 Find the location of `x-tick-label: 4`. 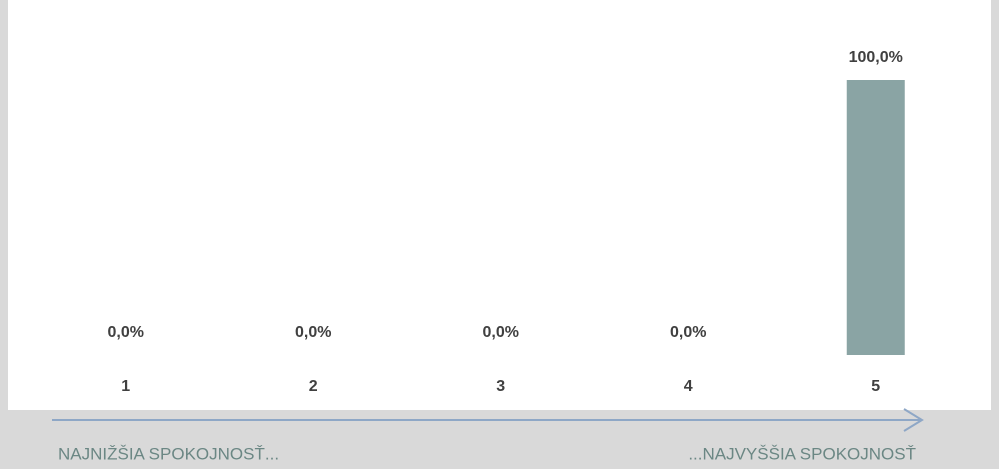

x-tick-label: 4 is located at coordinates (688, 386).